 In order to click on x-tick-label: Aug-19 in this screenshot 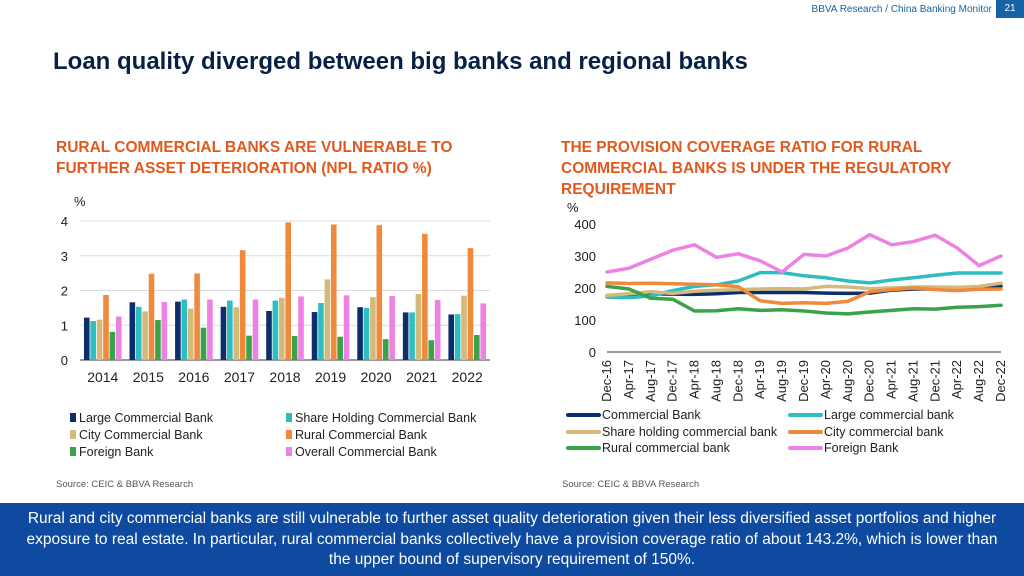, I will do `click(781, 381)`.